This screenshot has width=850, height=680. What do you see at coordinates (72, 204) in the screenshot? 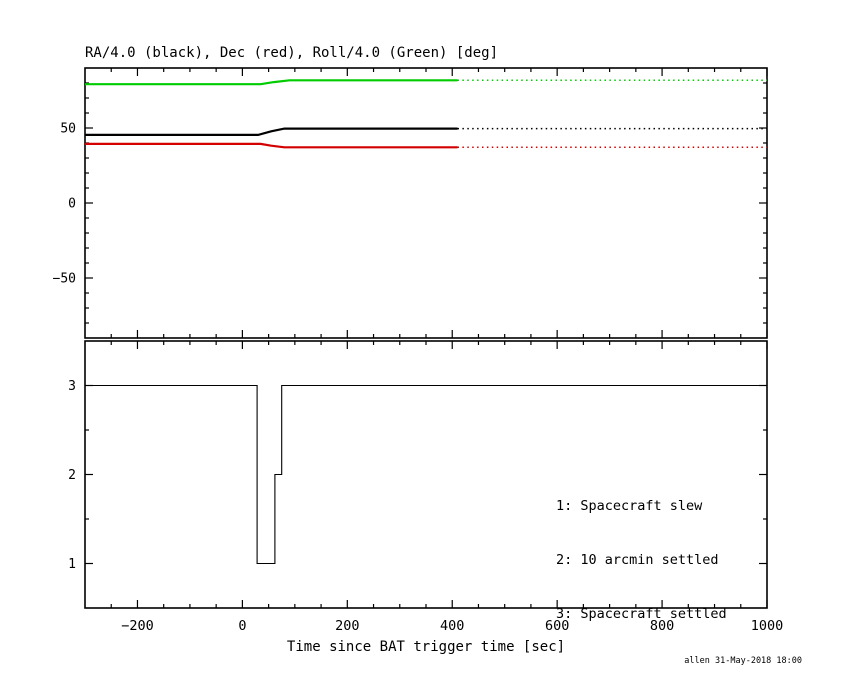
I see `y-tick-label: 0` at bounding box center [72, 204].